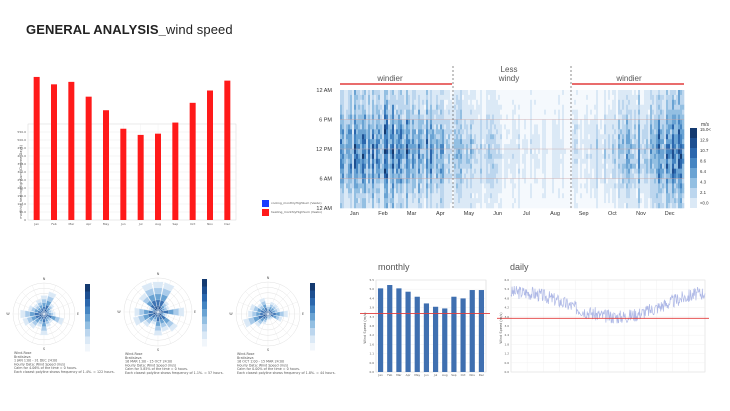 This screenshot has height=411, width=730. I want to click on bar-chart-y-tick: 250.0, so click(21, 180).